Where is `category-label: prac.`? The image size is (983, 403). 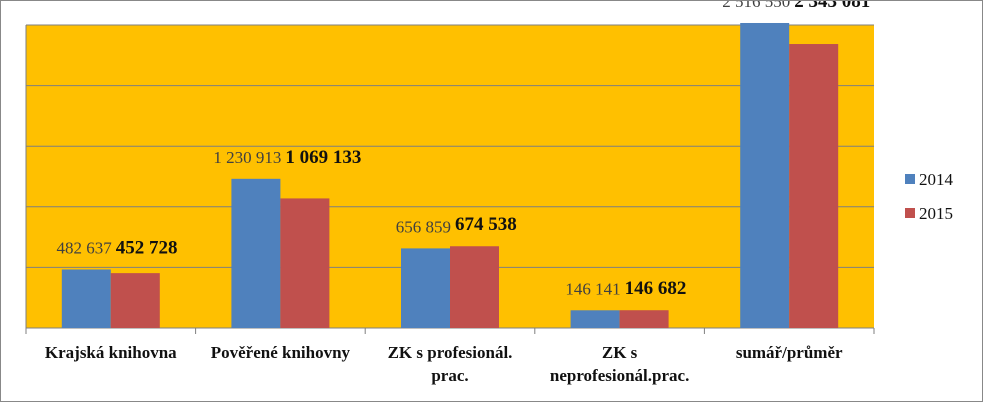
category-label: prac. is located at coordinates (449, 375).